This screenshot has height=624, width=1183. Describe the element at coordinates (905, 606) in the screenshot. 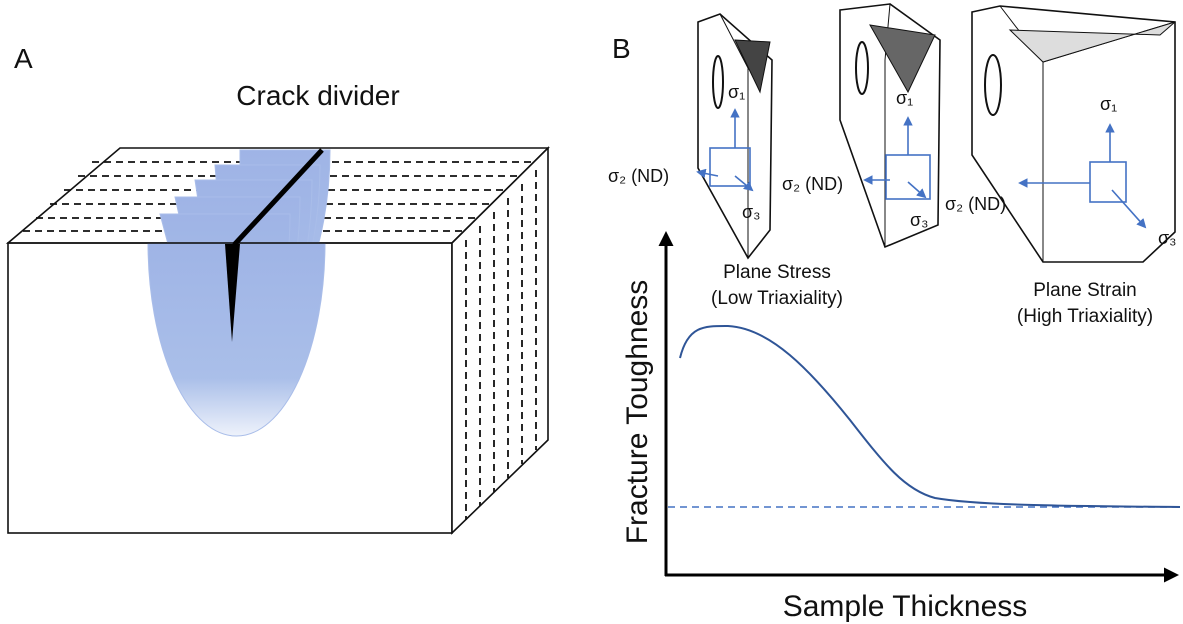

I see `x-axis-label: Sample Thickness` at that location.